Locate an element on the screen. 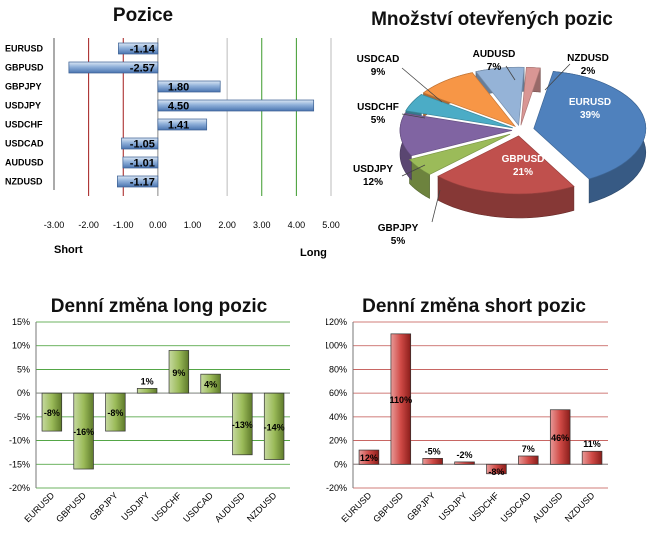  value-label: 4% is located at coordinates (210, 385).